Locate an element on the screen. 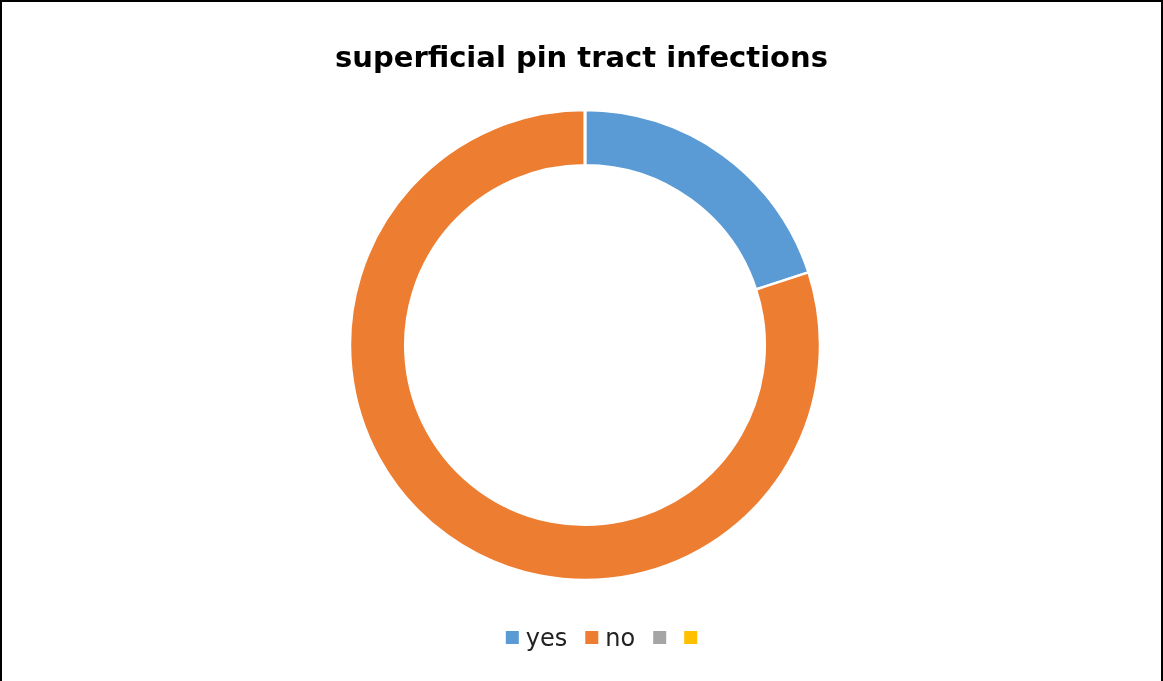 The image size is (1163, 681). chart-title: superficial pin tract infections is located at coordinates (581, 57).